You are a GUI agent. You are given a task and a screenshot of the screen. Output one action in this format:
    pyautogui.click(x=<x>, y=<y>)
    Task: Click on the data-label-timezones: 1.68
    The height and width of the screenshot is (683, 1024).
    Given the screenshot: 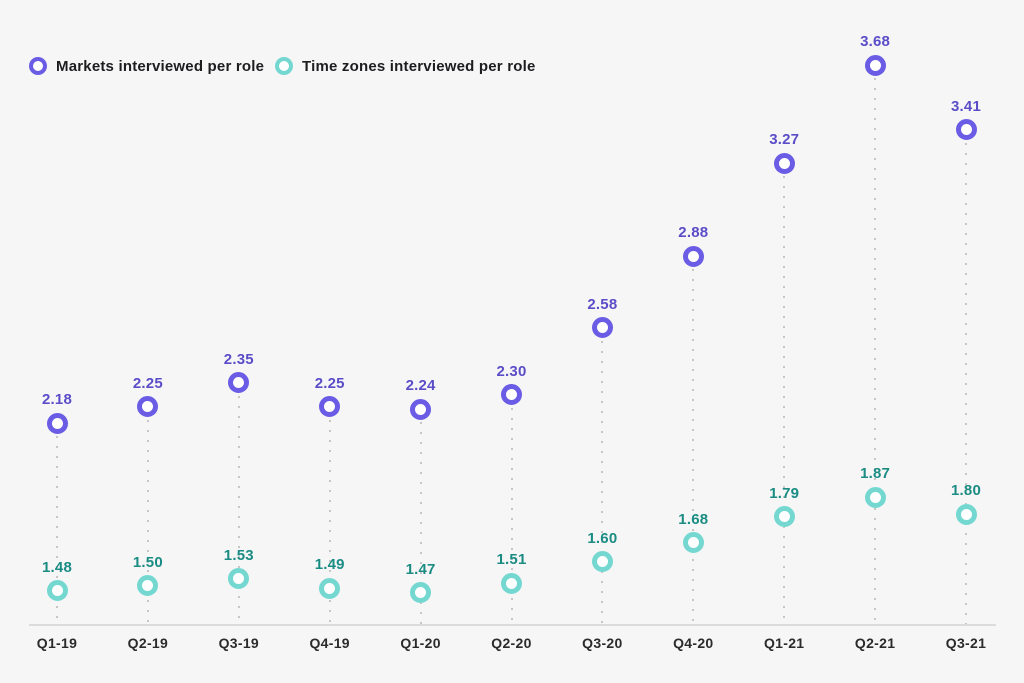 What is the action you would take?
    pyautogui.click(x=693, y=519)
    